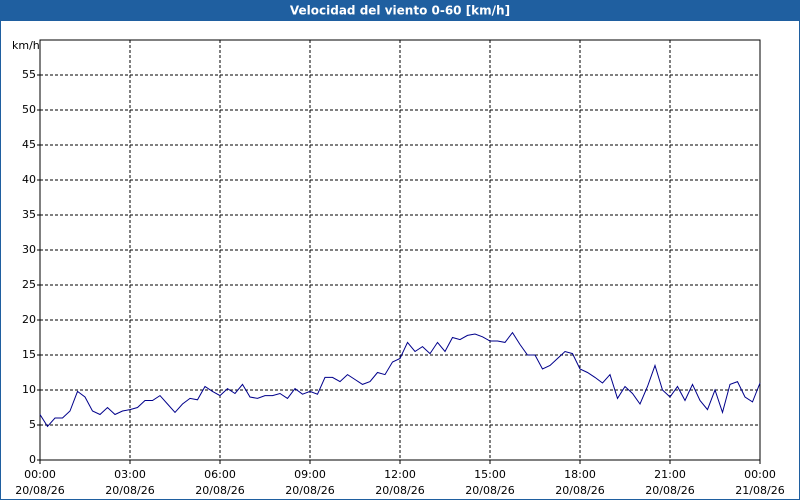 The height and width of the screenshot is (500, 800). I want to click on x-tick-label: 21:00, so click(670, 474).